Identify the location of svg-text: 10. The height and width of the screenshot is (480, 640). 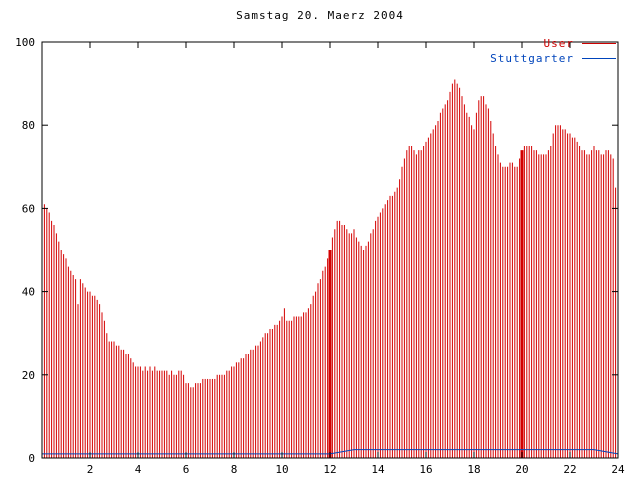
(281, 469).